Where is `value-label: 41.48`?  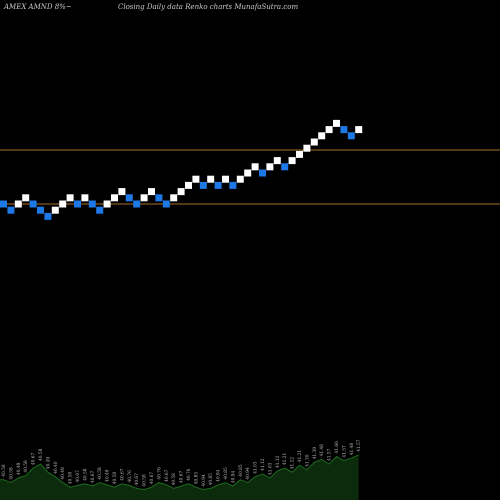
value-label: 41.48 is located at coordinates (322, 450).